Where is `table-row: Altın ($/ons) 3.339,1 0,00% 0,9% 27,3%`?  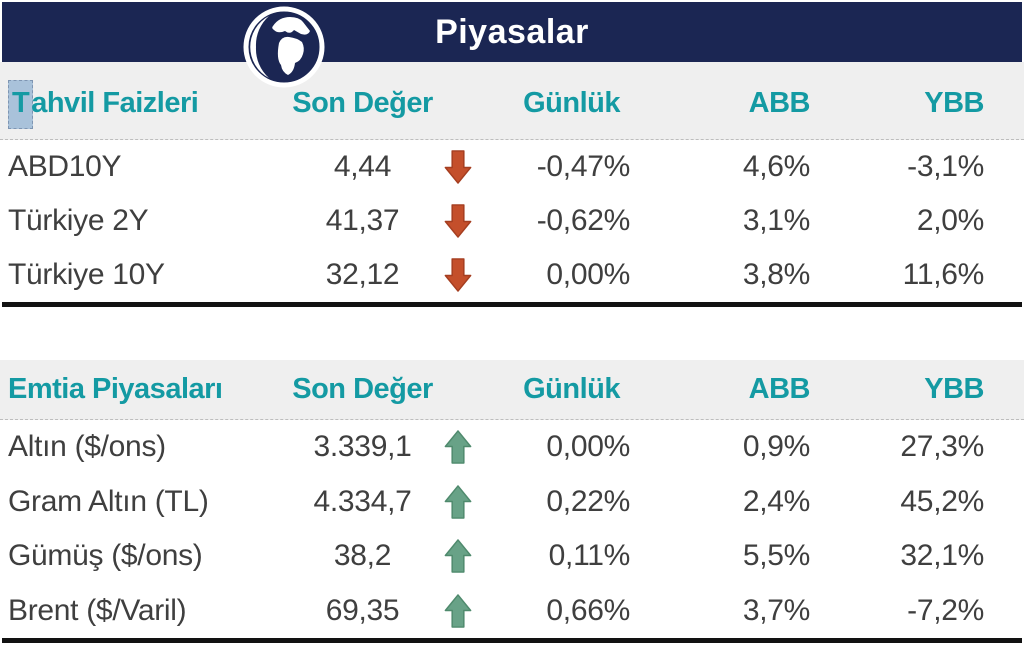 table-row: Altın ($/ons) 3.339,1 0,00% 0,9% 27,3% is located at coordinates (512, 447).